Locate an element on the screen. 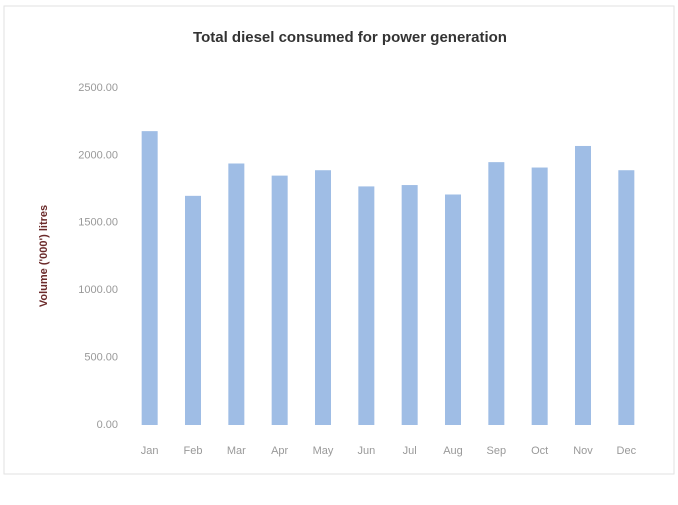 The image size is (678, 505). y-tick-label: 0.00 is located at coordinates (107, 425).